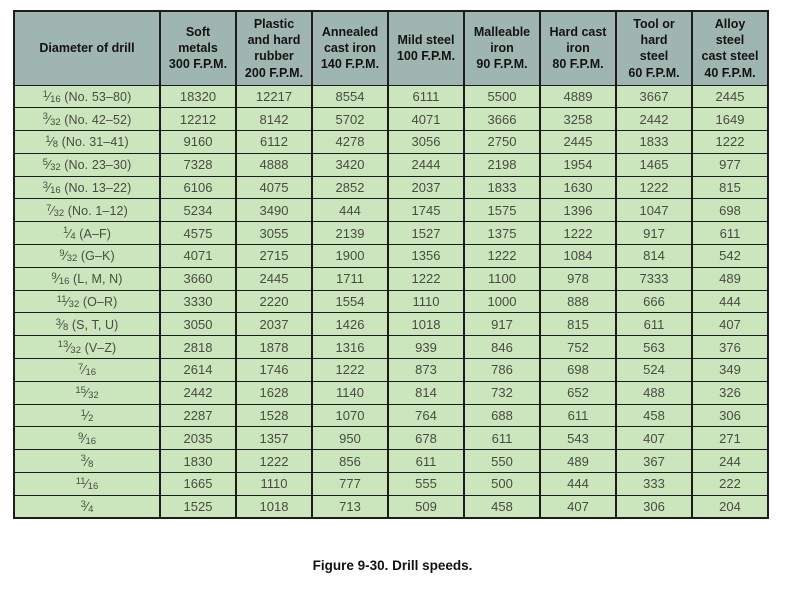 The width and height of the screenshot is (790, 591). What do you see at coordinates (654, 392) in the screenshot?
I see `speed-value-cell: 488` at bounding box center [654, 392].